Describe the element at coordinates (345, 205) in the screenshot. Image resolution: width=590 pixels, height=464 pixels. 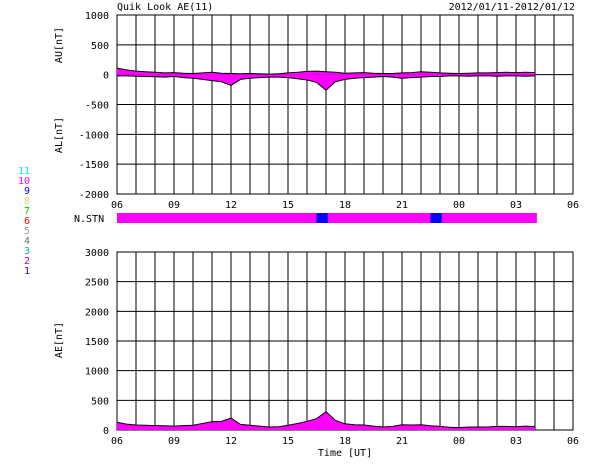
I see `top-x-tick-label: 18` at that location.